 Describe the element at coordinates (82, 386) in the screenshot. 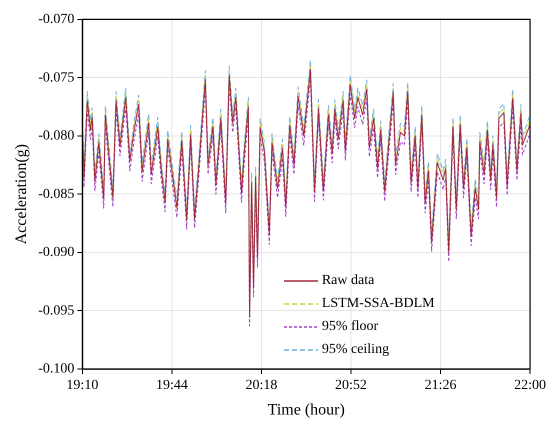

I see `x-tick-label: 19:10` at that location.